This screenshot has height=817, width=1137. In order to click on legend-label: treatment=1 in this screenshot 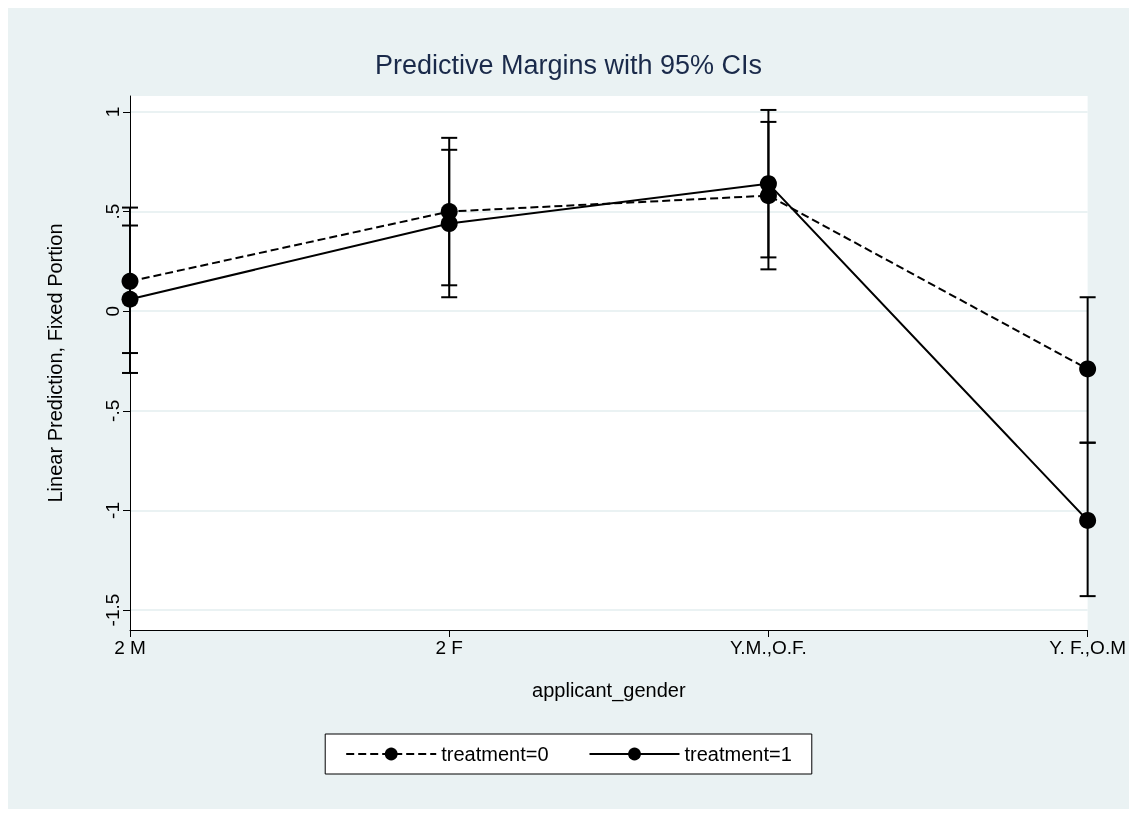, I will do `click(738, 754)`.